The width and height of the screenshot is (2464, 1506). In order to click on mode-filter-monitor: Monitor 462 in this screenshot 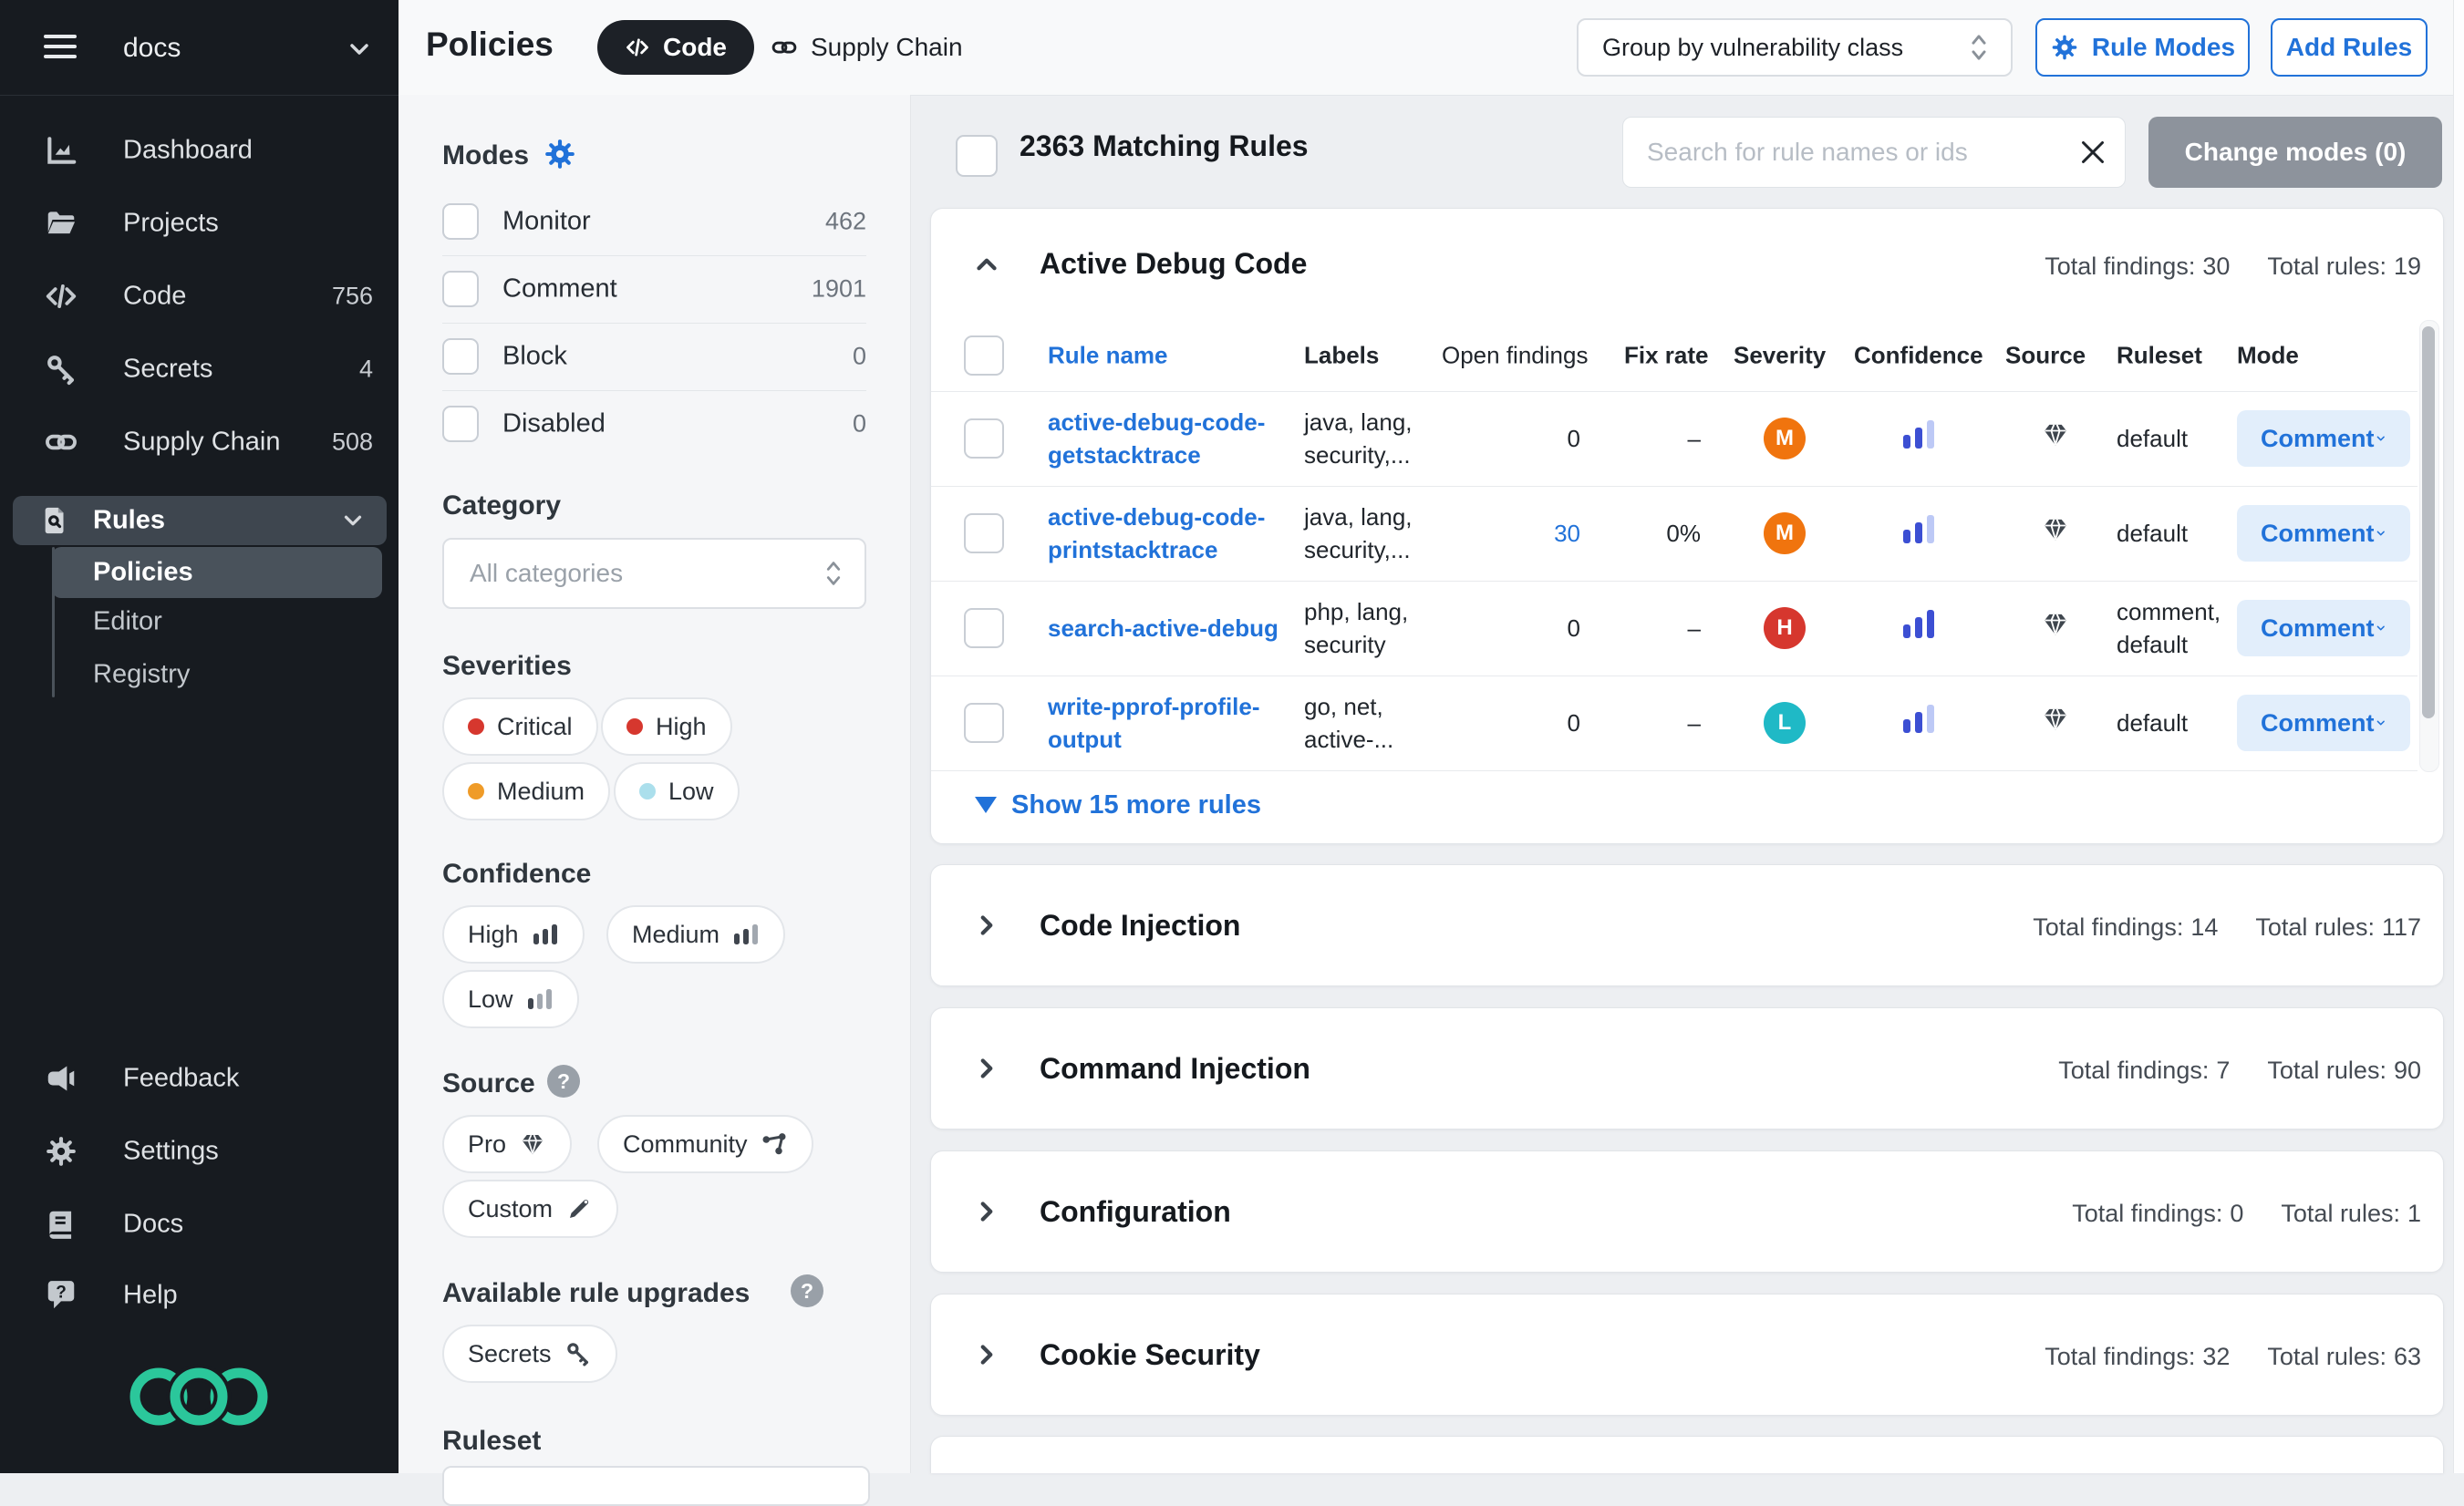, I will do `click(654, 222)`.